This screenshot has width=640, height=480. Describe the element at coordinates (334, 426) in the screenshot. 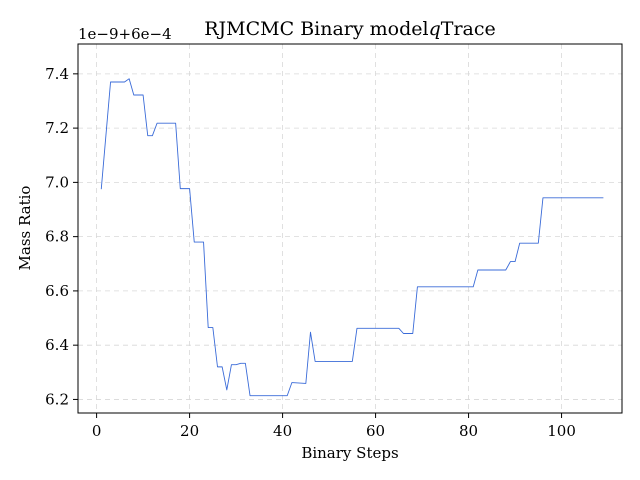

I see `x-axis-ticks: 0 20 40 60 80 100` at that location.